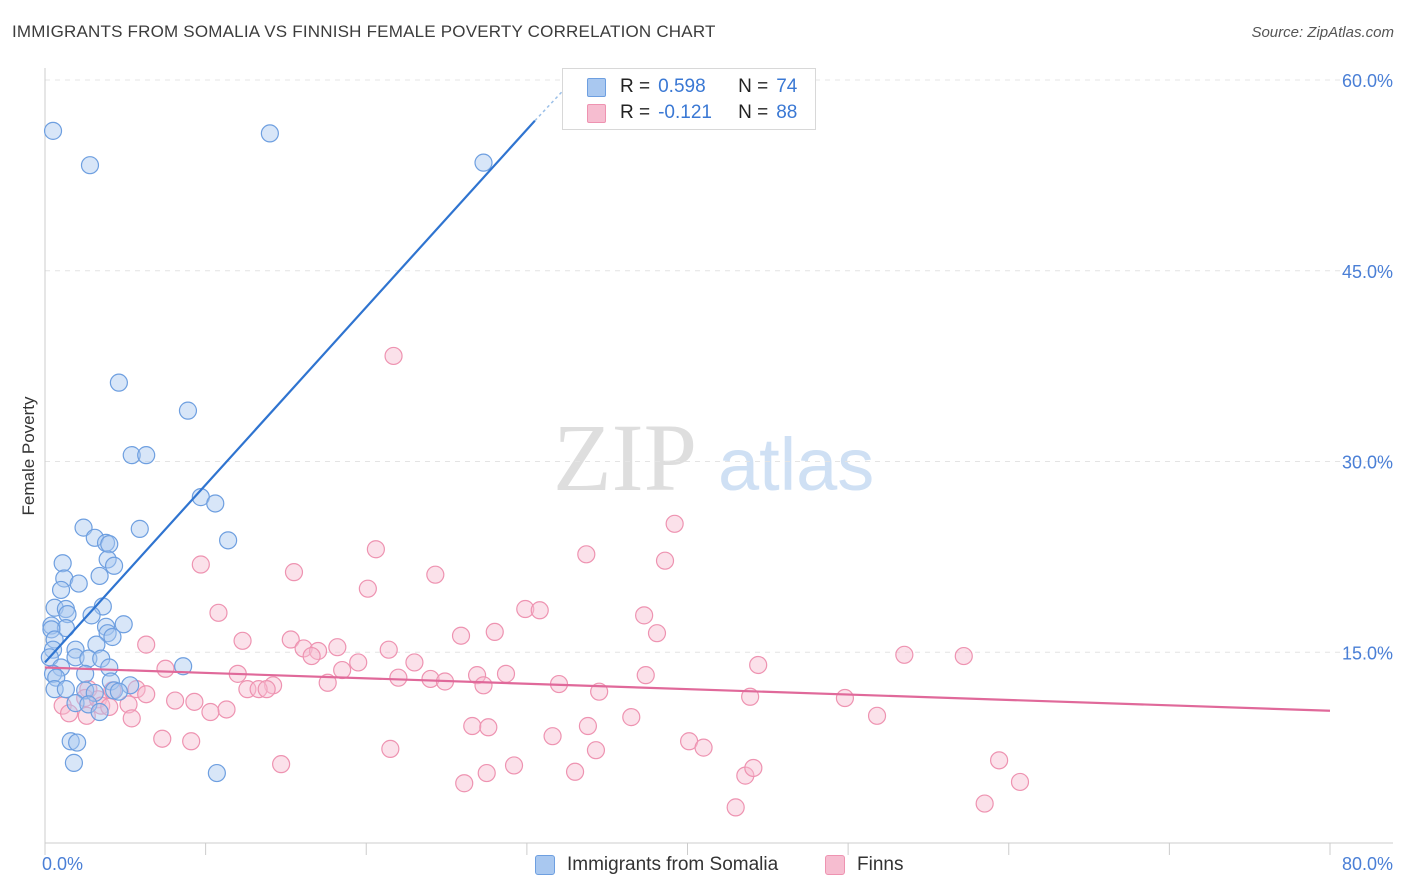 This screenshot has width=1406, height=892. I want to click on somalia-trend-extension, so click(551, 103).